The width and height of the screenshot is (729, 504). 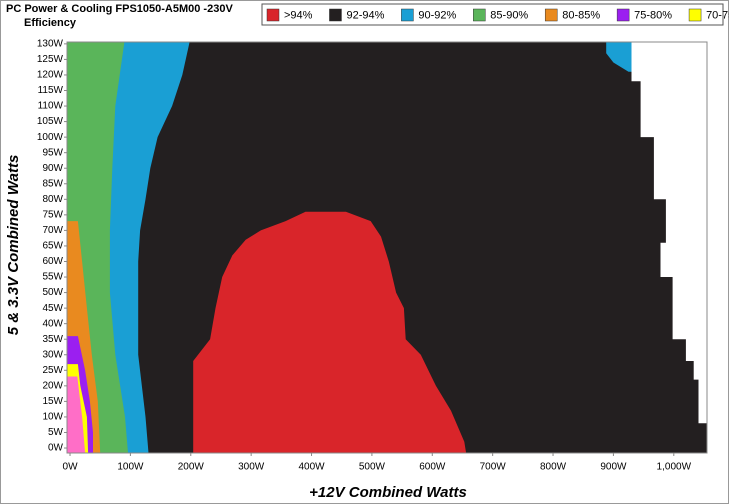 What do you see at coordinates (311, 467) in the screenshot?
I see `x-tick-label: 400W` at bounding box center [311, 467].